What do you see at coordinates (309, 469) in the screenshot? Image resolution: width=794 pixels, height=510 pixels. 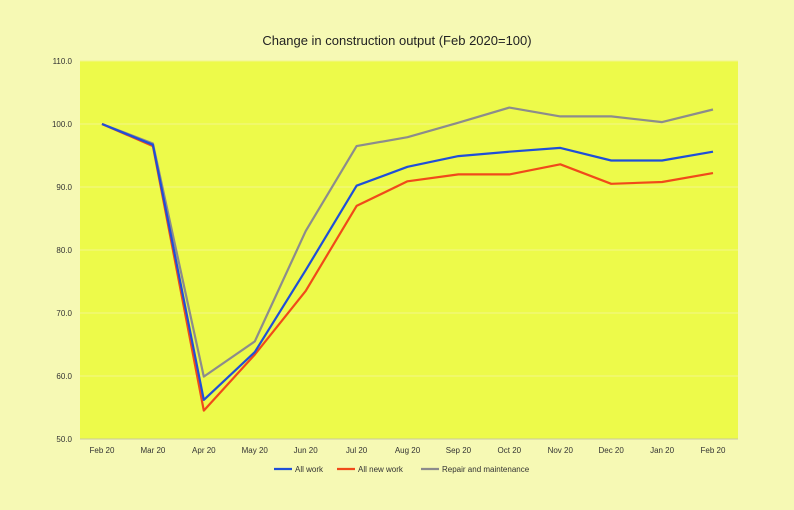 I see `legend-label: All work` at bounding box center [309, 469].